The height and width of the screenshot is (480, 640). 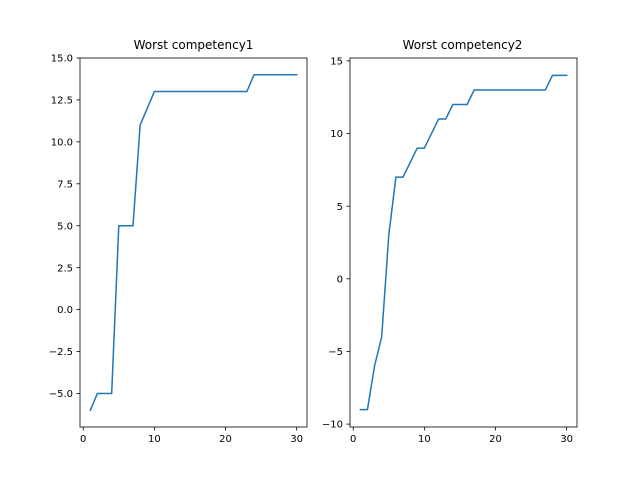 I want to click on y-tick-label: 5, so click(x=340, y=207).